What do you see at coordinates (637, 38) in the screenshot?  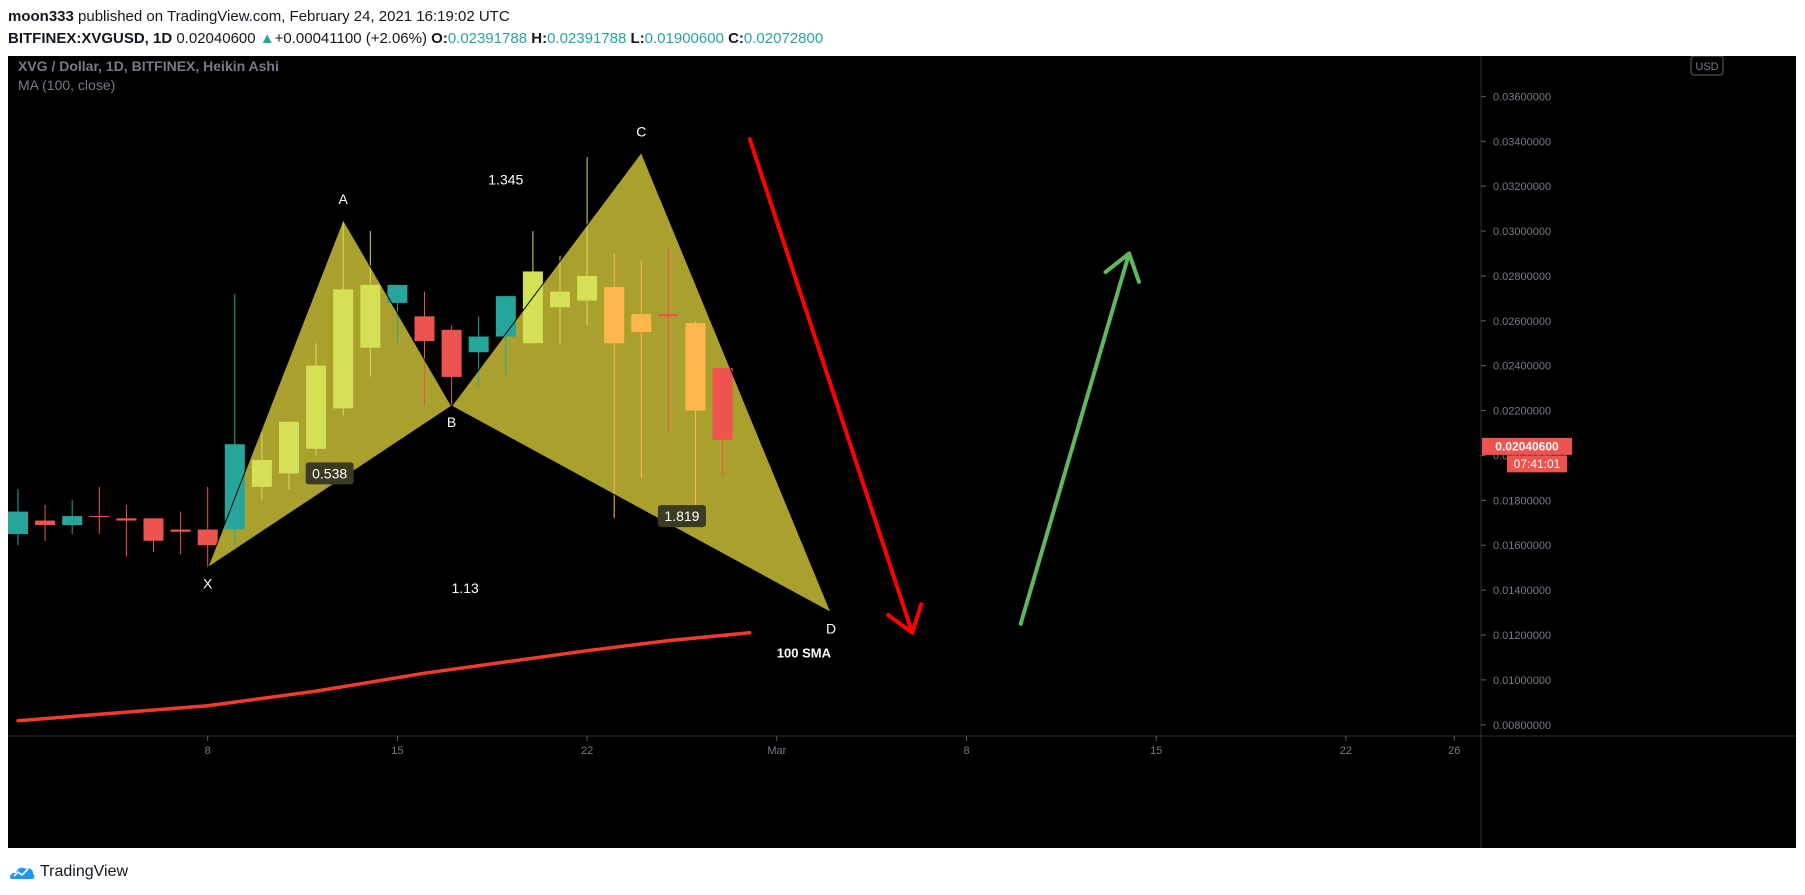 I see `low-label: L:` at bounding box center [637, 38].